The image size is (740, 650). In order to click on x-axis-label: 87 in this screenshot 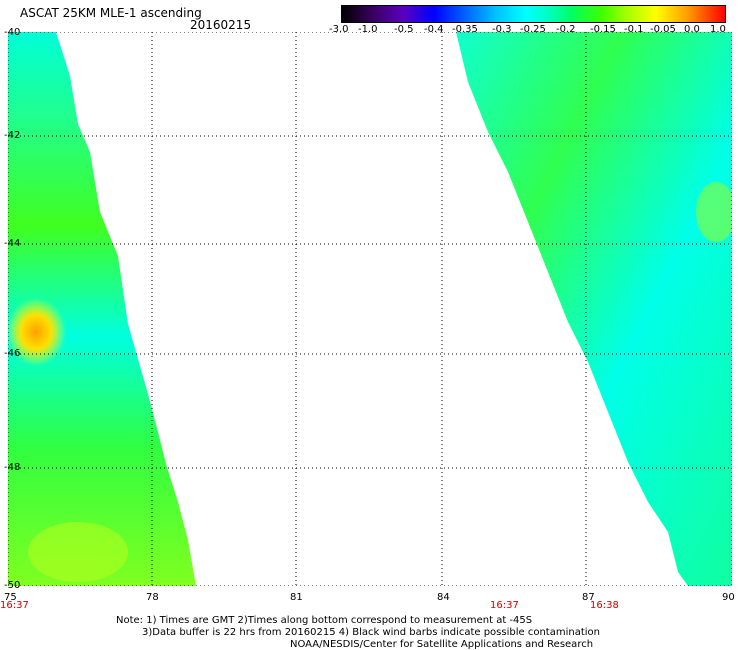, I will do `click(588, 597)`.